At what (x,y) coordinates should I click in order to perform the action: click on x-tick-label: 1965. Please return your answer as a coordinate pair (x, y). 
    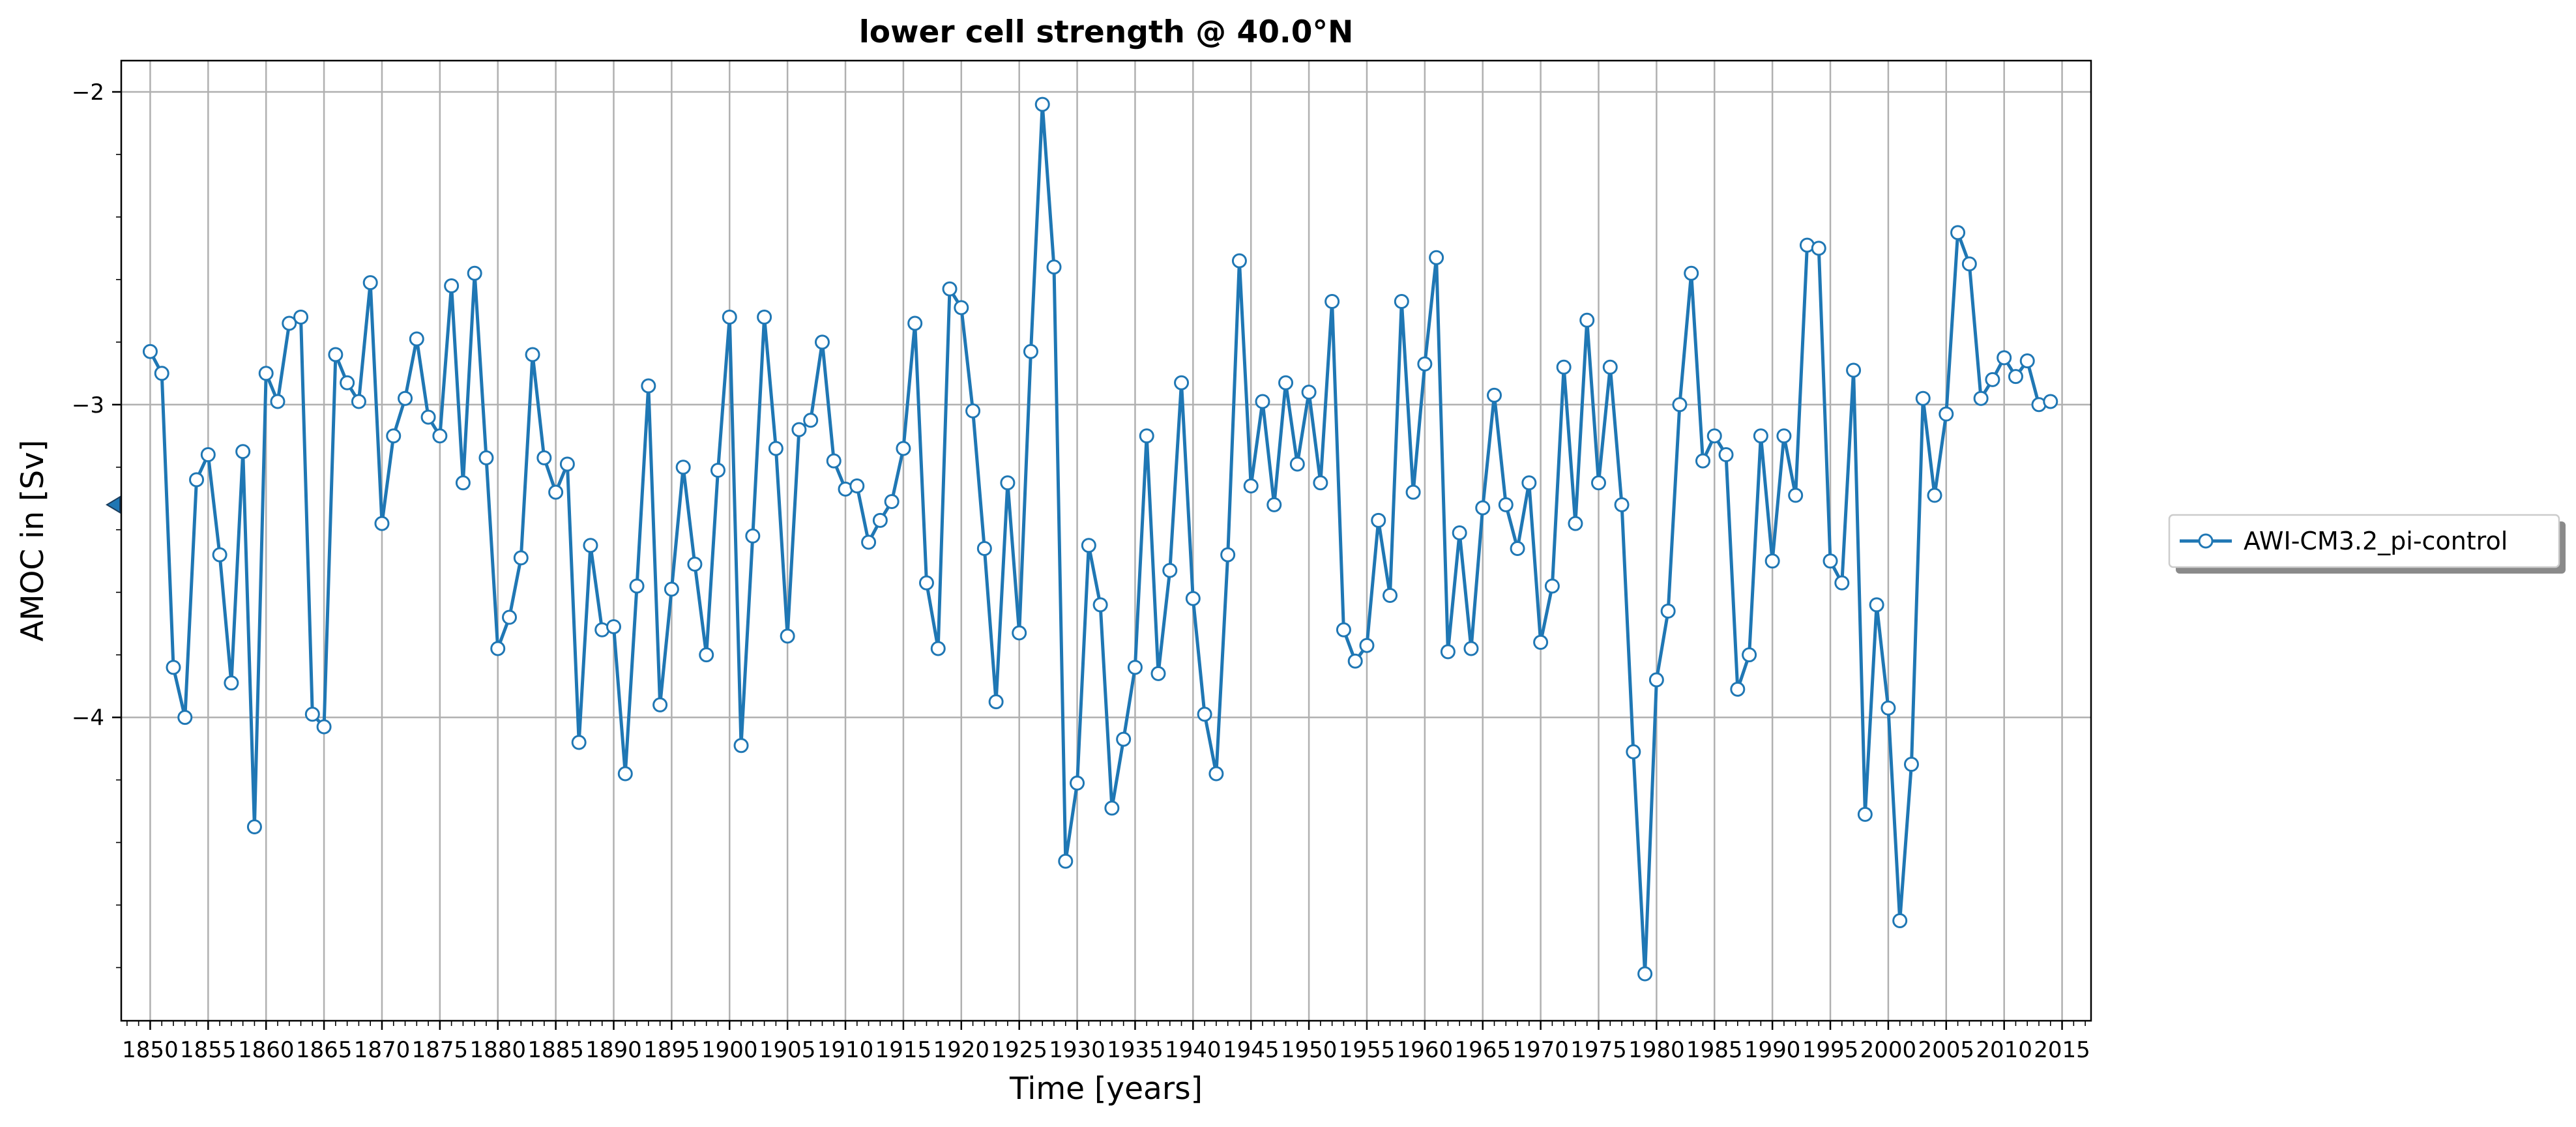
    Looking at the image, I should click on (1482, 1050).